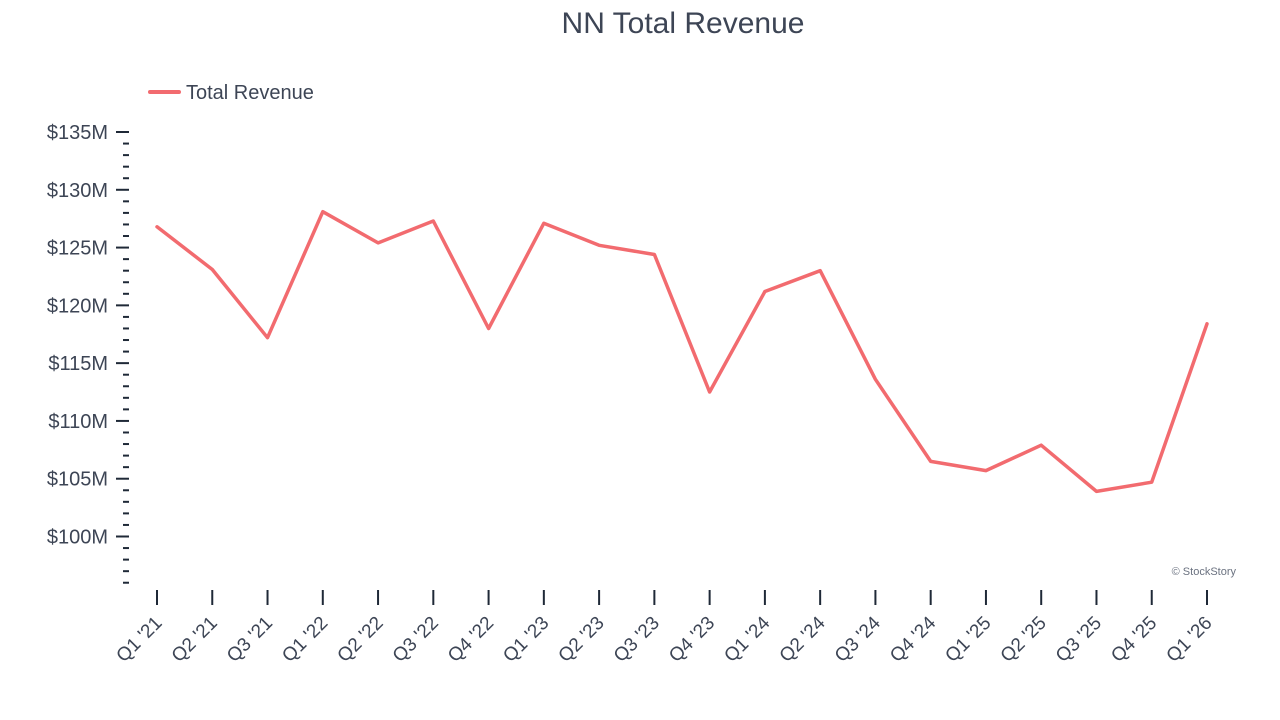 The width and height of the screenshot is (1280, 720). What do you see at coordinates (582, 640) in the screenshot?
I see `x-tick-label: Q2 '23` at bounding box center [582, 640].